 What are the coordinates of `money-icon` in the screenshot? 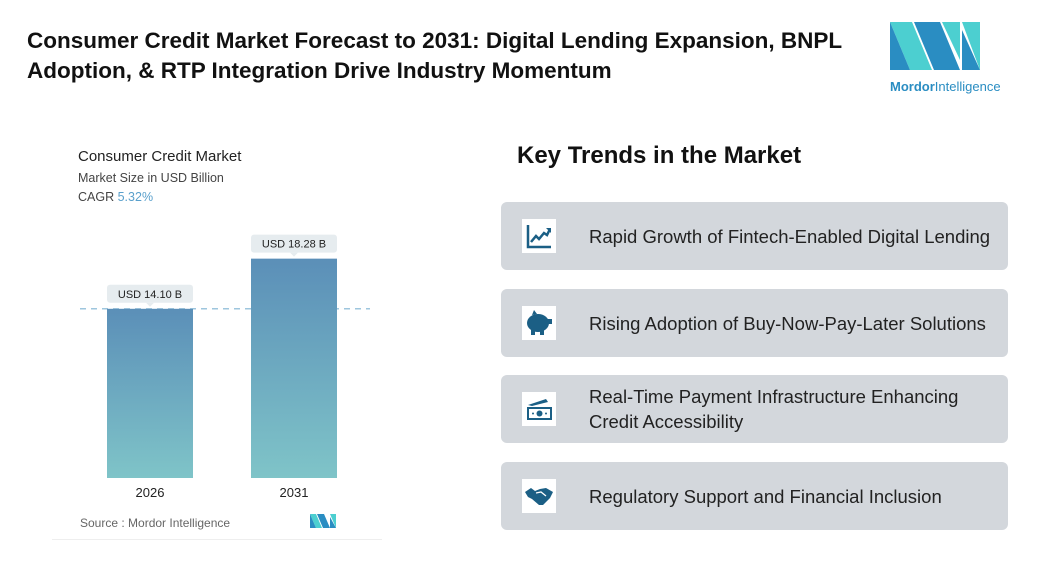 It's located at (539, 409).